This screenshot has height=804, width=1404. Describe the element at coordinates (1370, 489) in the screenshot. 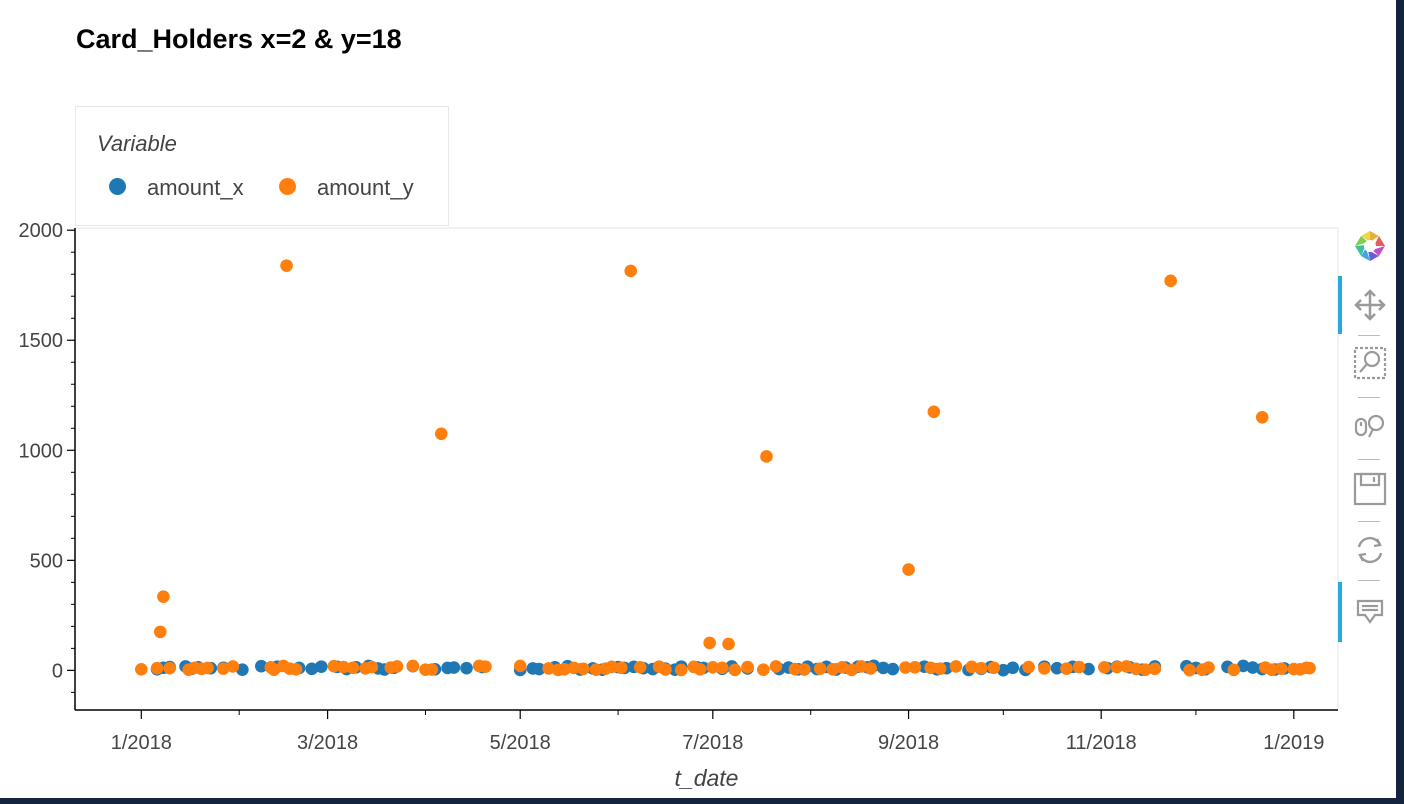

I see `save-icon` at that location.